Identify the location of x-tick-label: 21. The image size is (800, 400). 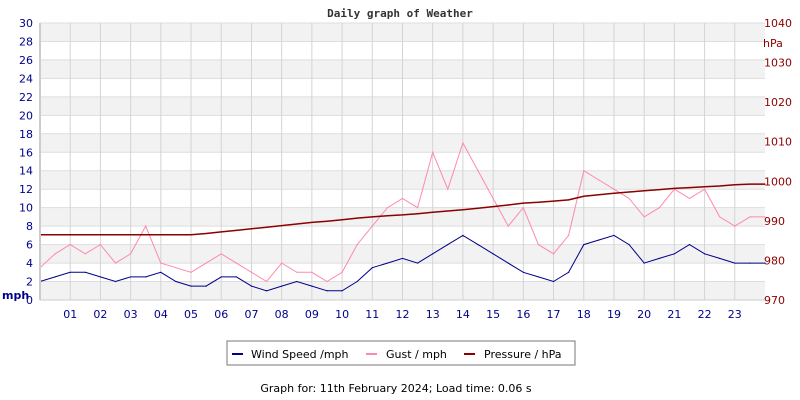
(674, 314).